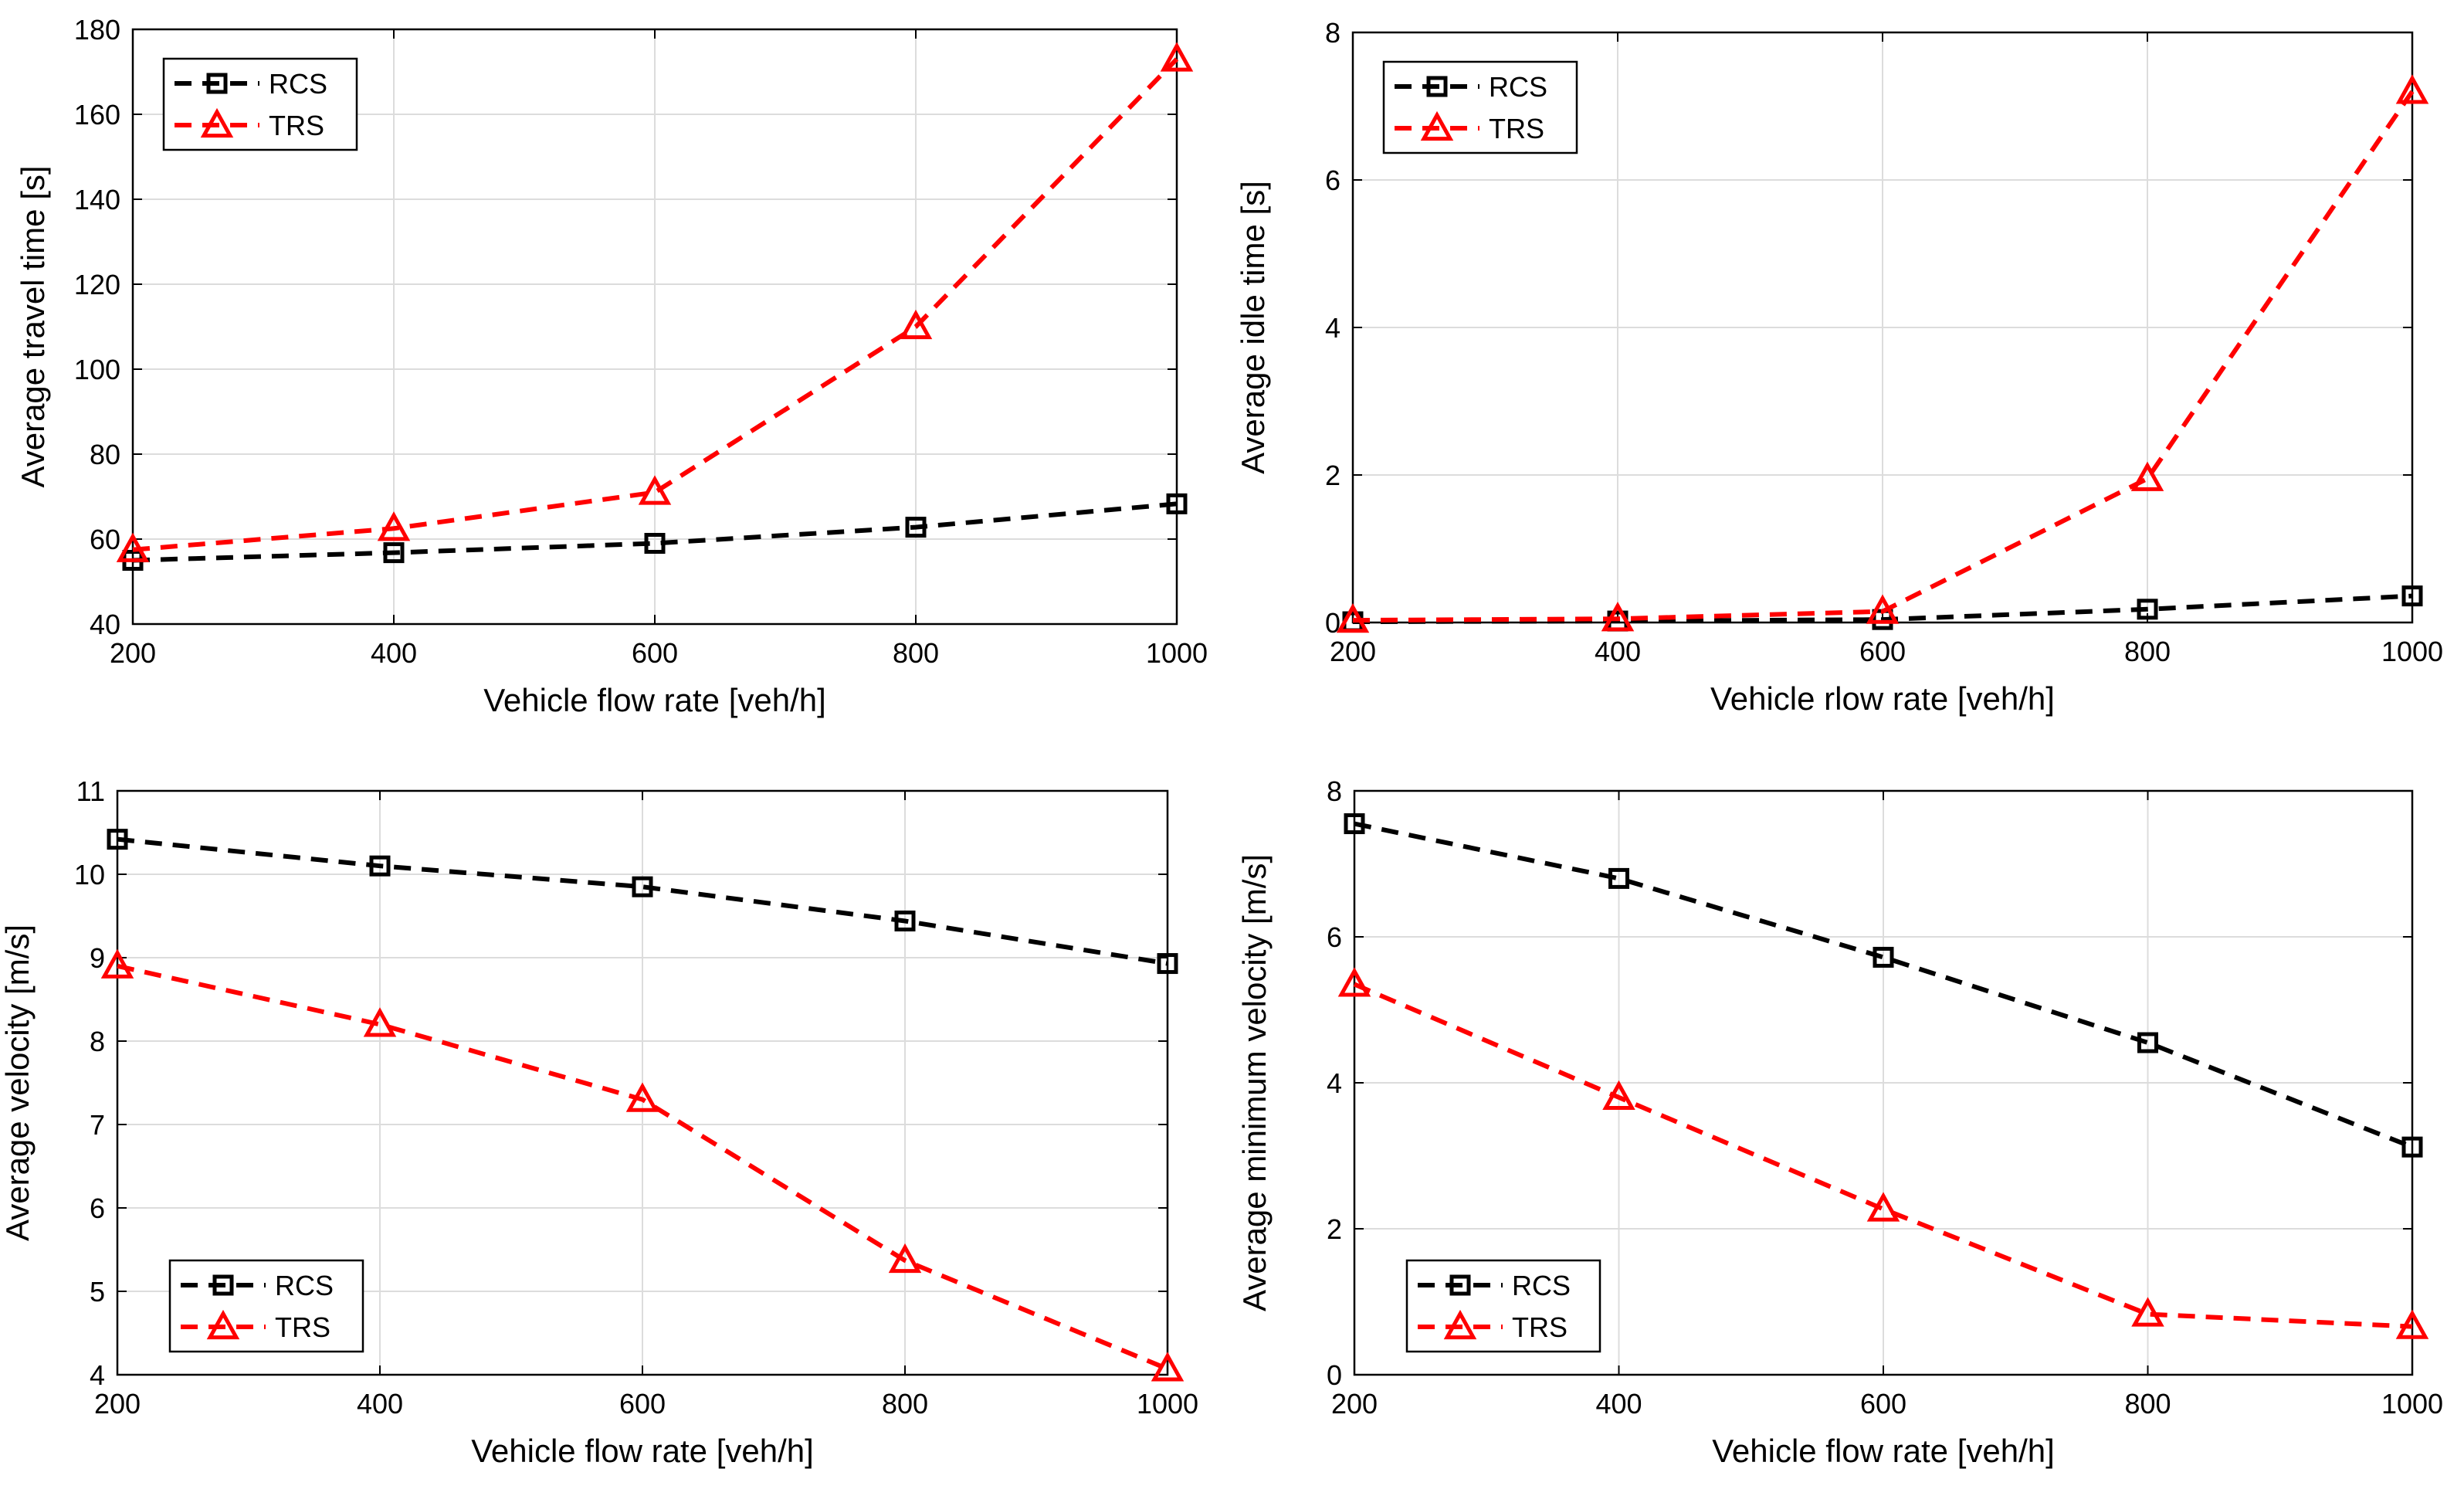 The height and width of the screenshot is (1496, 2464). I want to click on y-tick-label: 11, so click(90, 791).